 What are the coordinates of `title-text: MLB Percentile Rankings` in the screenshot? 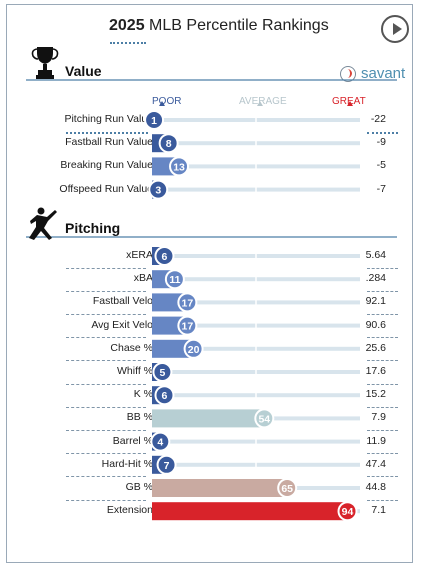 It's located at (239, 25).